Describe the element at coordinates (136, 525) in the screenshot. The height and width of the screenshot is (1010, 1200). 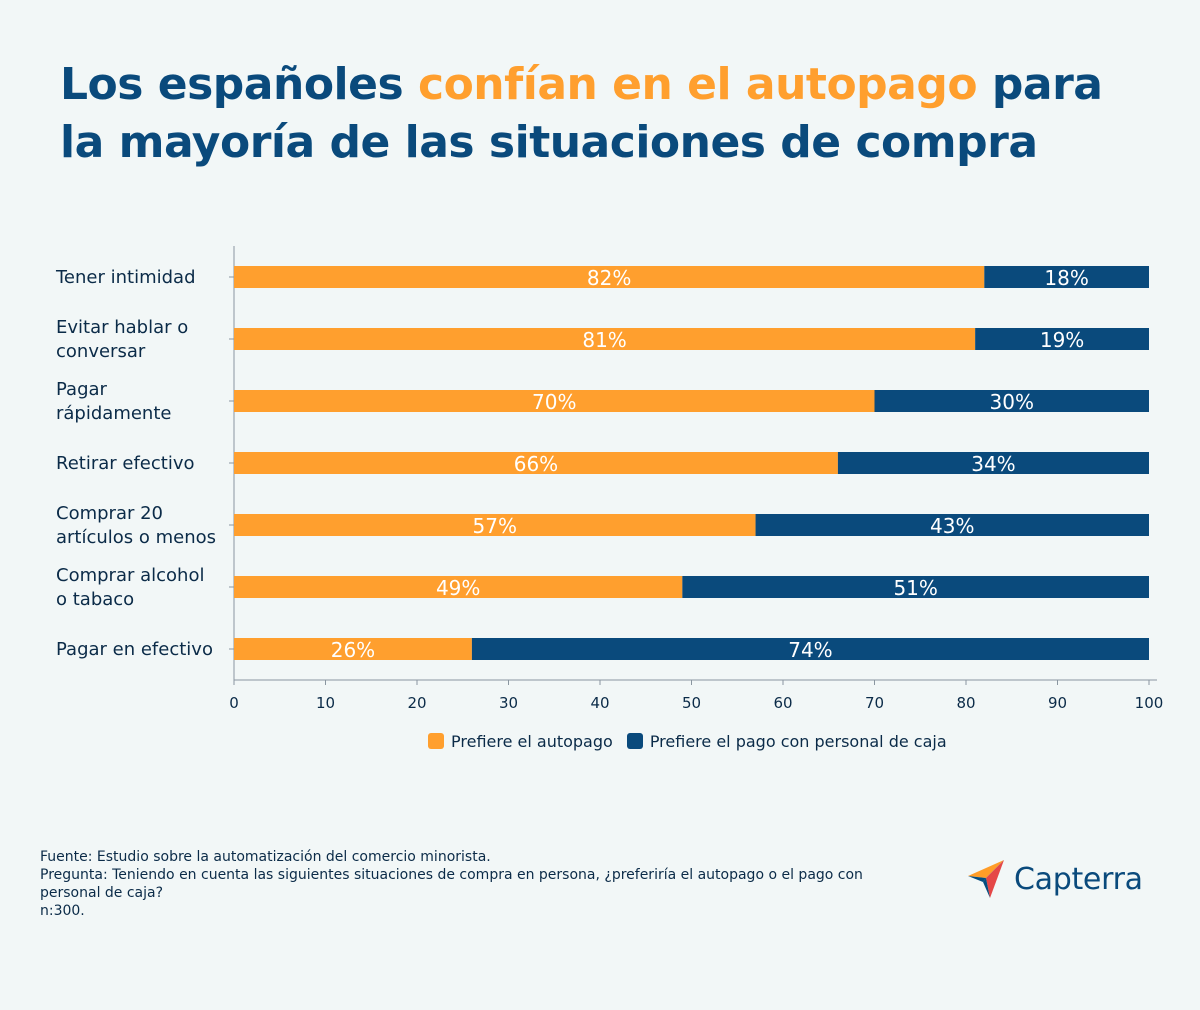
I see `category-label: Comprar 20 artículos o menos` at that location.